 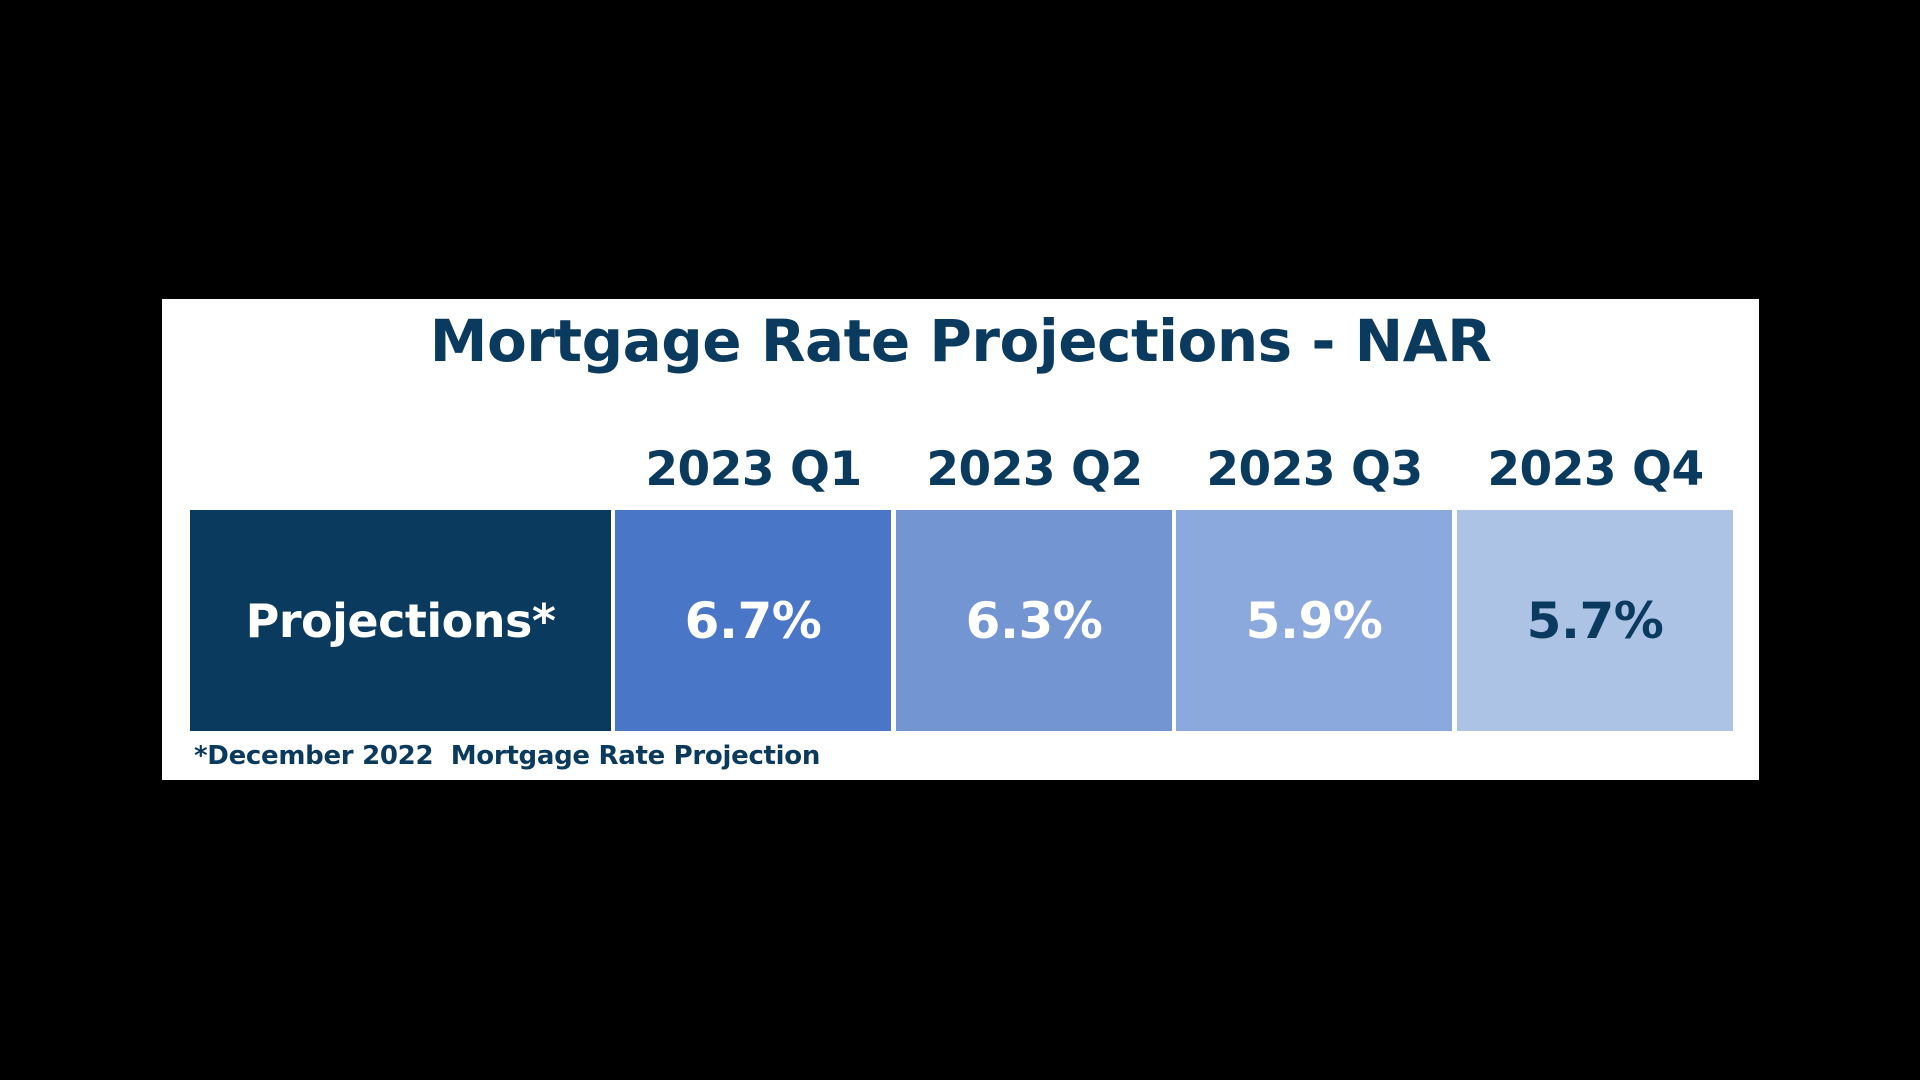 What do you see at coordinates (1595, 620) in the screenshot?
I see `value-cell-q4: 5.7%` at bounding box center [1595, 620].